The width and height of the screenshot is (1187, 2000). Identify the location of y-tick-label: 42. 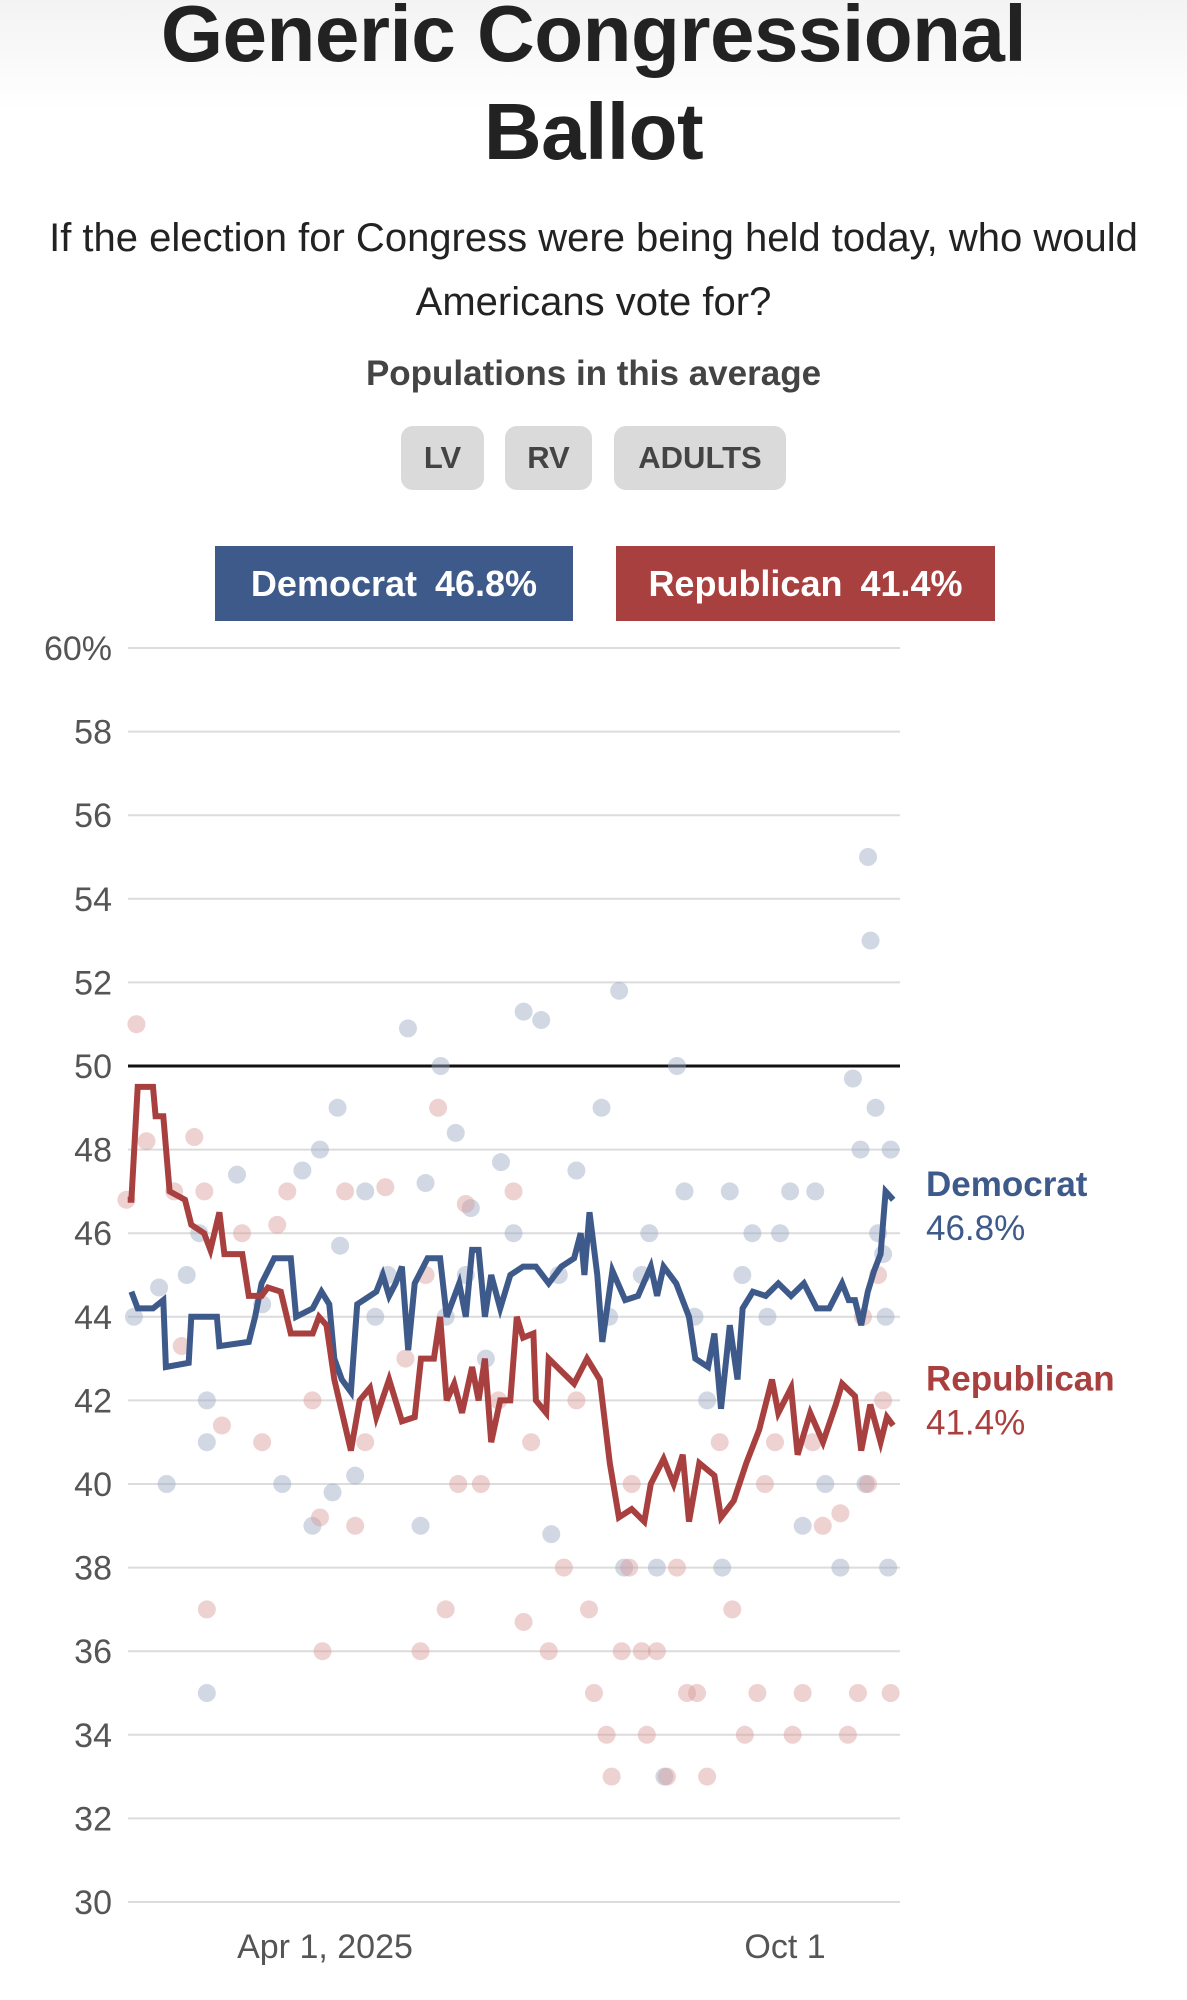
(93, 1401).